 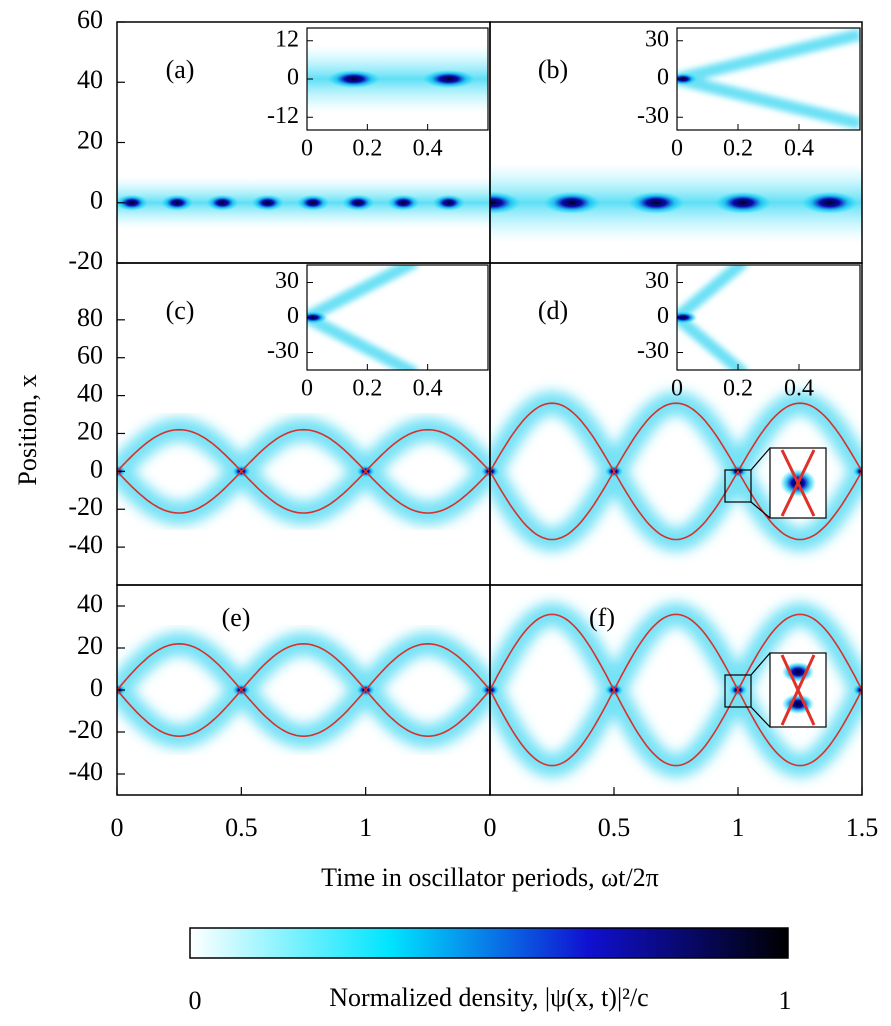 I want to click on panel-label: (c), so click(x=180, y=310).